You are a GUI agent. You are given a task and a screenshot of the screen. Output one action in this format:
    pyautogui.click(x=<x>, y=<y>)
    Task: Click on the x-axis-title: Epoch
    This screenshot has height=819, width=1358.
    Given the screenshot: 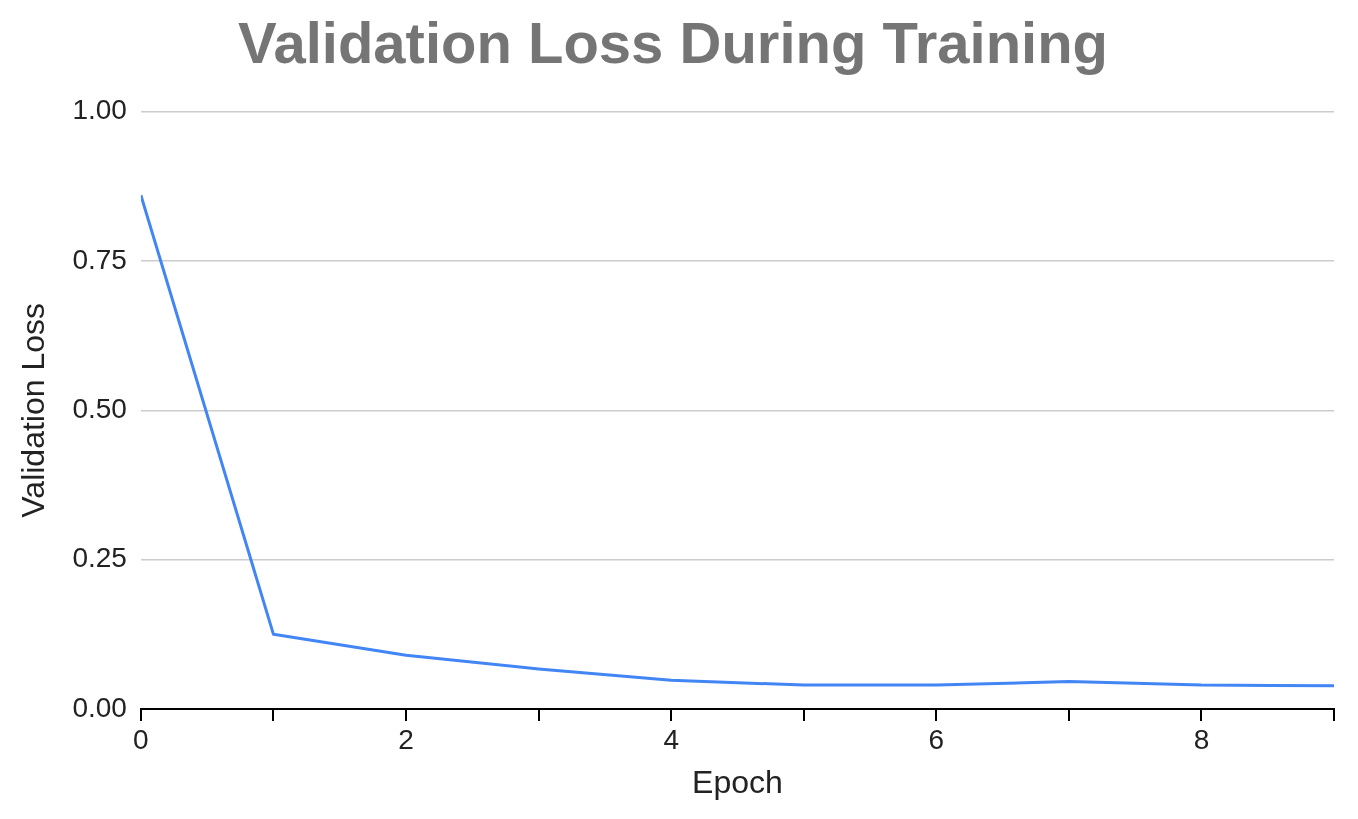 What is the action you would take?
    pyautogui.click(x=737, y=781)
    